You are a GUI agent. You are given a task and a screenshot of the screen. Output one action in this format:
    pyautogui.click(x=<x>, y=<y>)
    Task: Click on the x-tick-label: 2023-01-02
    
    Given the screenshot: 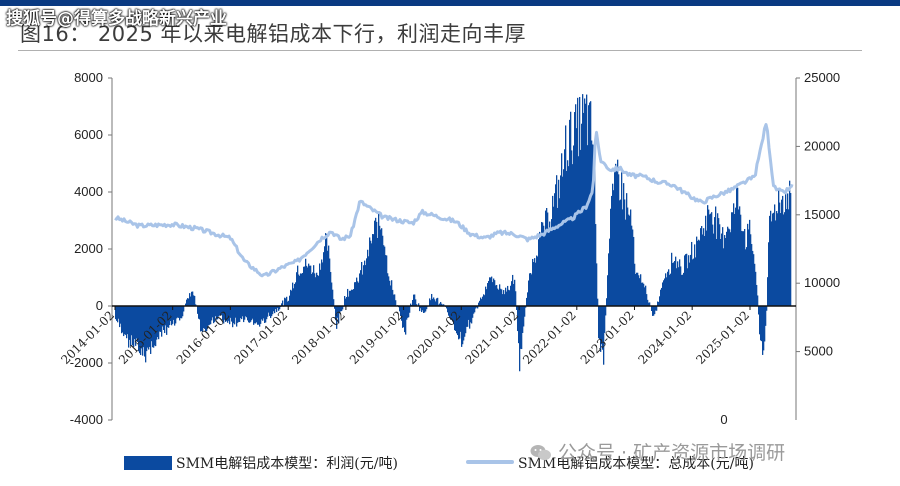 What is the action you would take?
    pyautogui.click(x=607, y=337)
    